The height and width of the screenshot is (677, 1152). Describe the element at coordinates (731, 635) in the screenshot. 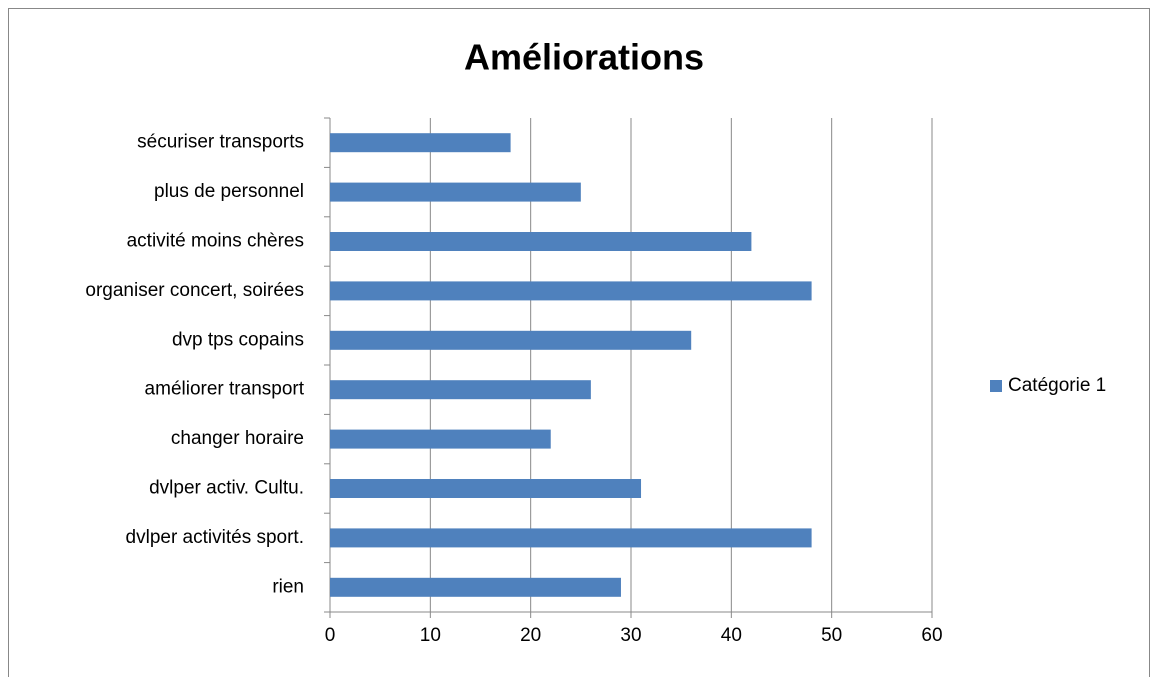

I see `x-tick-label: 40` at that location.